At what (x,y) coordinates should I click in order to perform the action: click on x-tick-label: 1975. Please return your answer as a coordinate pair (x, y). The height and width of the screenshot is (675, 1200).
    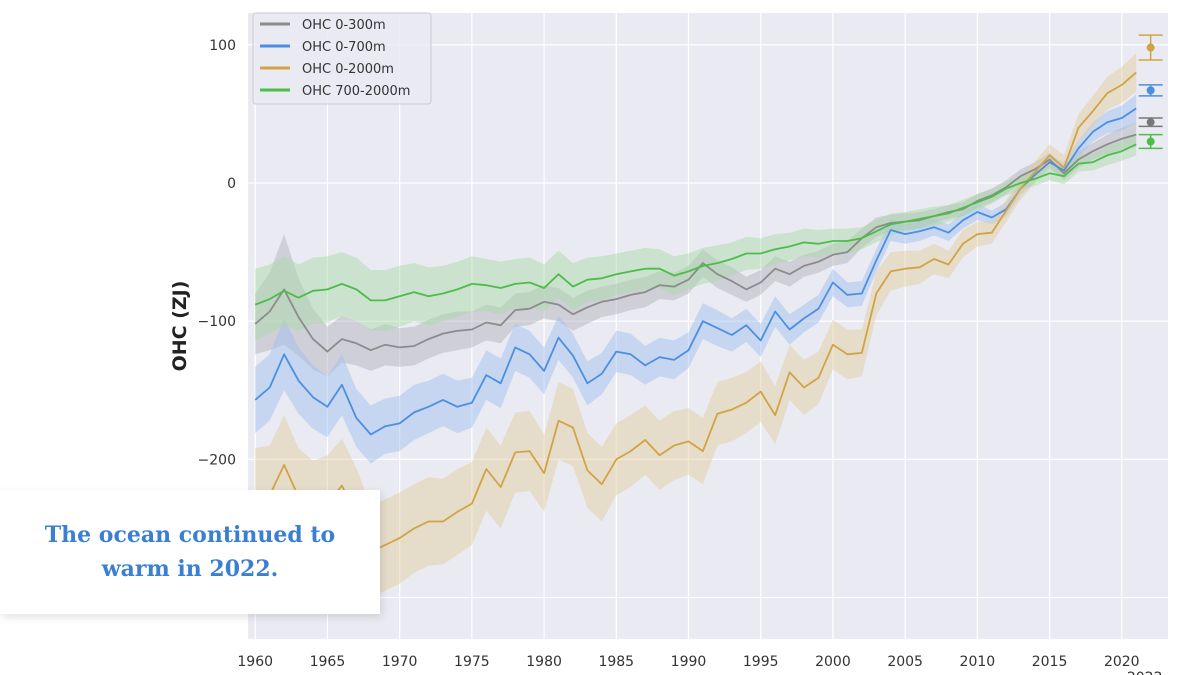
    Looking at the image, I should click on (472, 662).